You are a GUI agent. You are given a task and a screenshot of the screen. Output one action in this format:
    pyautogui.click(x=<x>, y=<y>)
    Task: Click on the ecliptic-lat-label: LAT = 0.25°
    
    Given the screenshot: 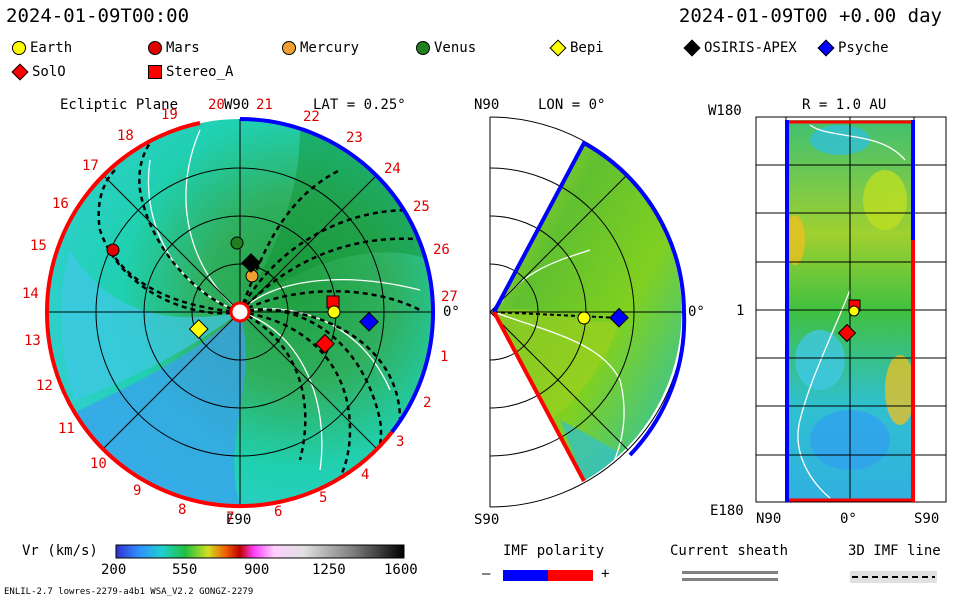 What is the action you would take?
    pyautogui.click(x=359, y=105)
    